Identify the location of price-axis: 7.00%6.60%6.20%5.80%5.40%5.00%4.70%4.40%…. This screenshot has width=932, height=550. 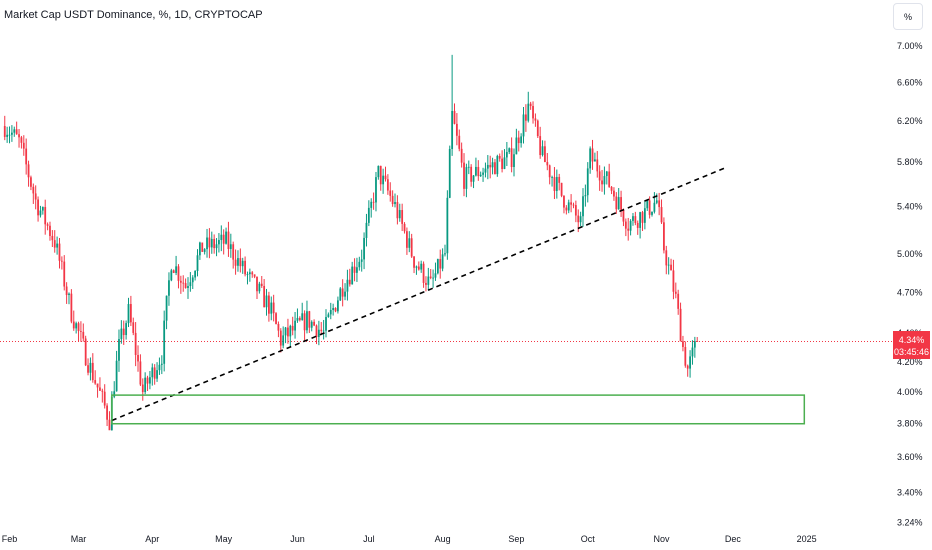
(910, 284).